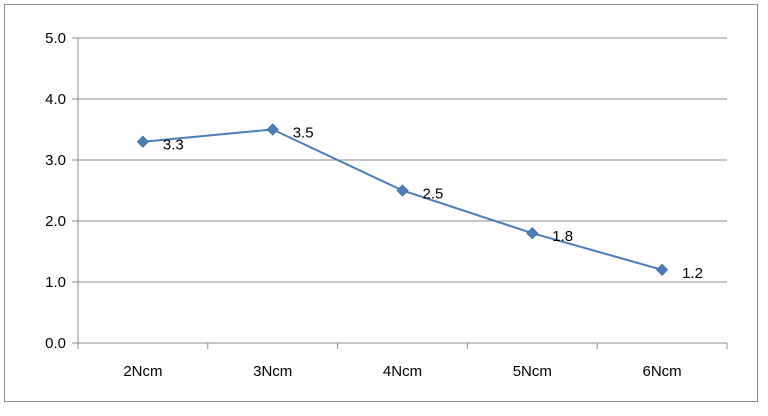 The width and height of the screenshot is (768, 416). I want to click on data-label: 1.2, so click(692, 273).